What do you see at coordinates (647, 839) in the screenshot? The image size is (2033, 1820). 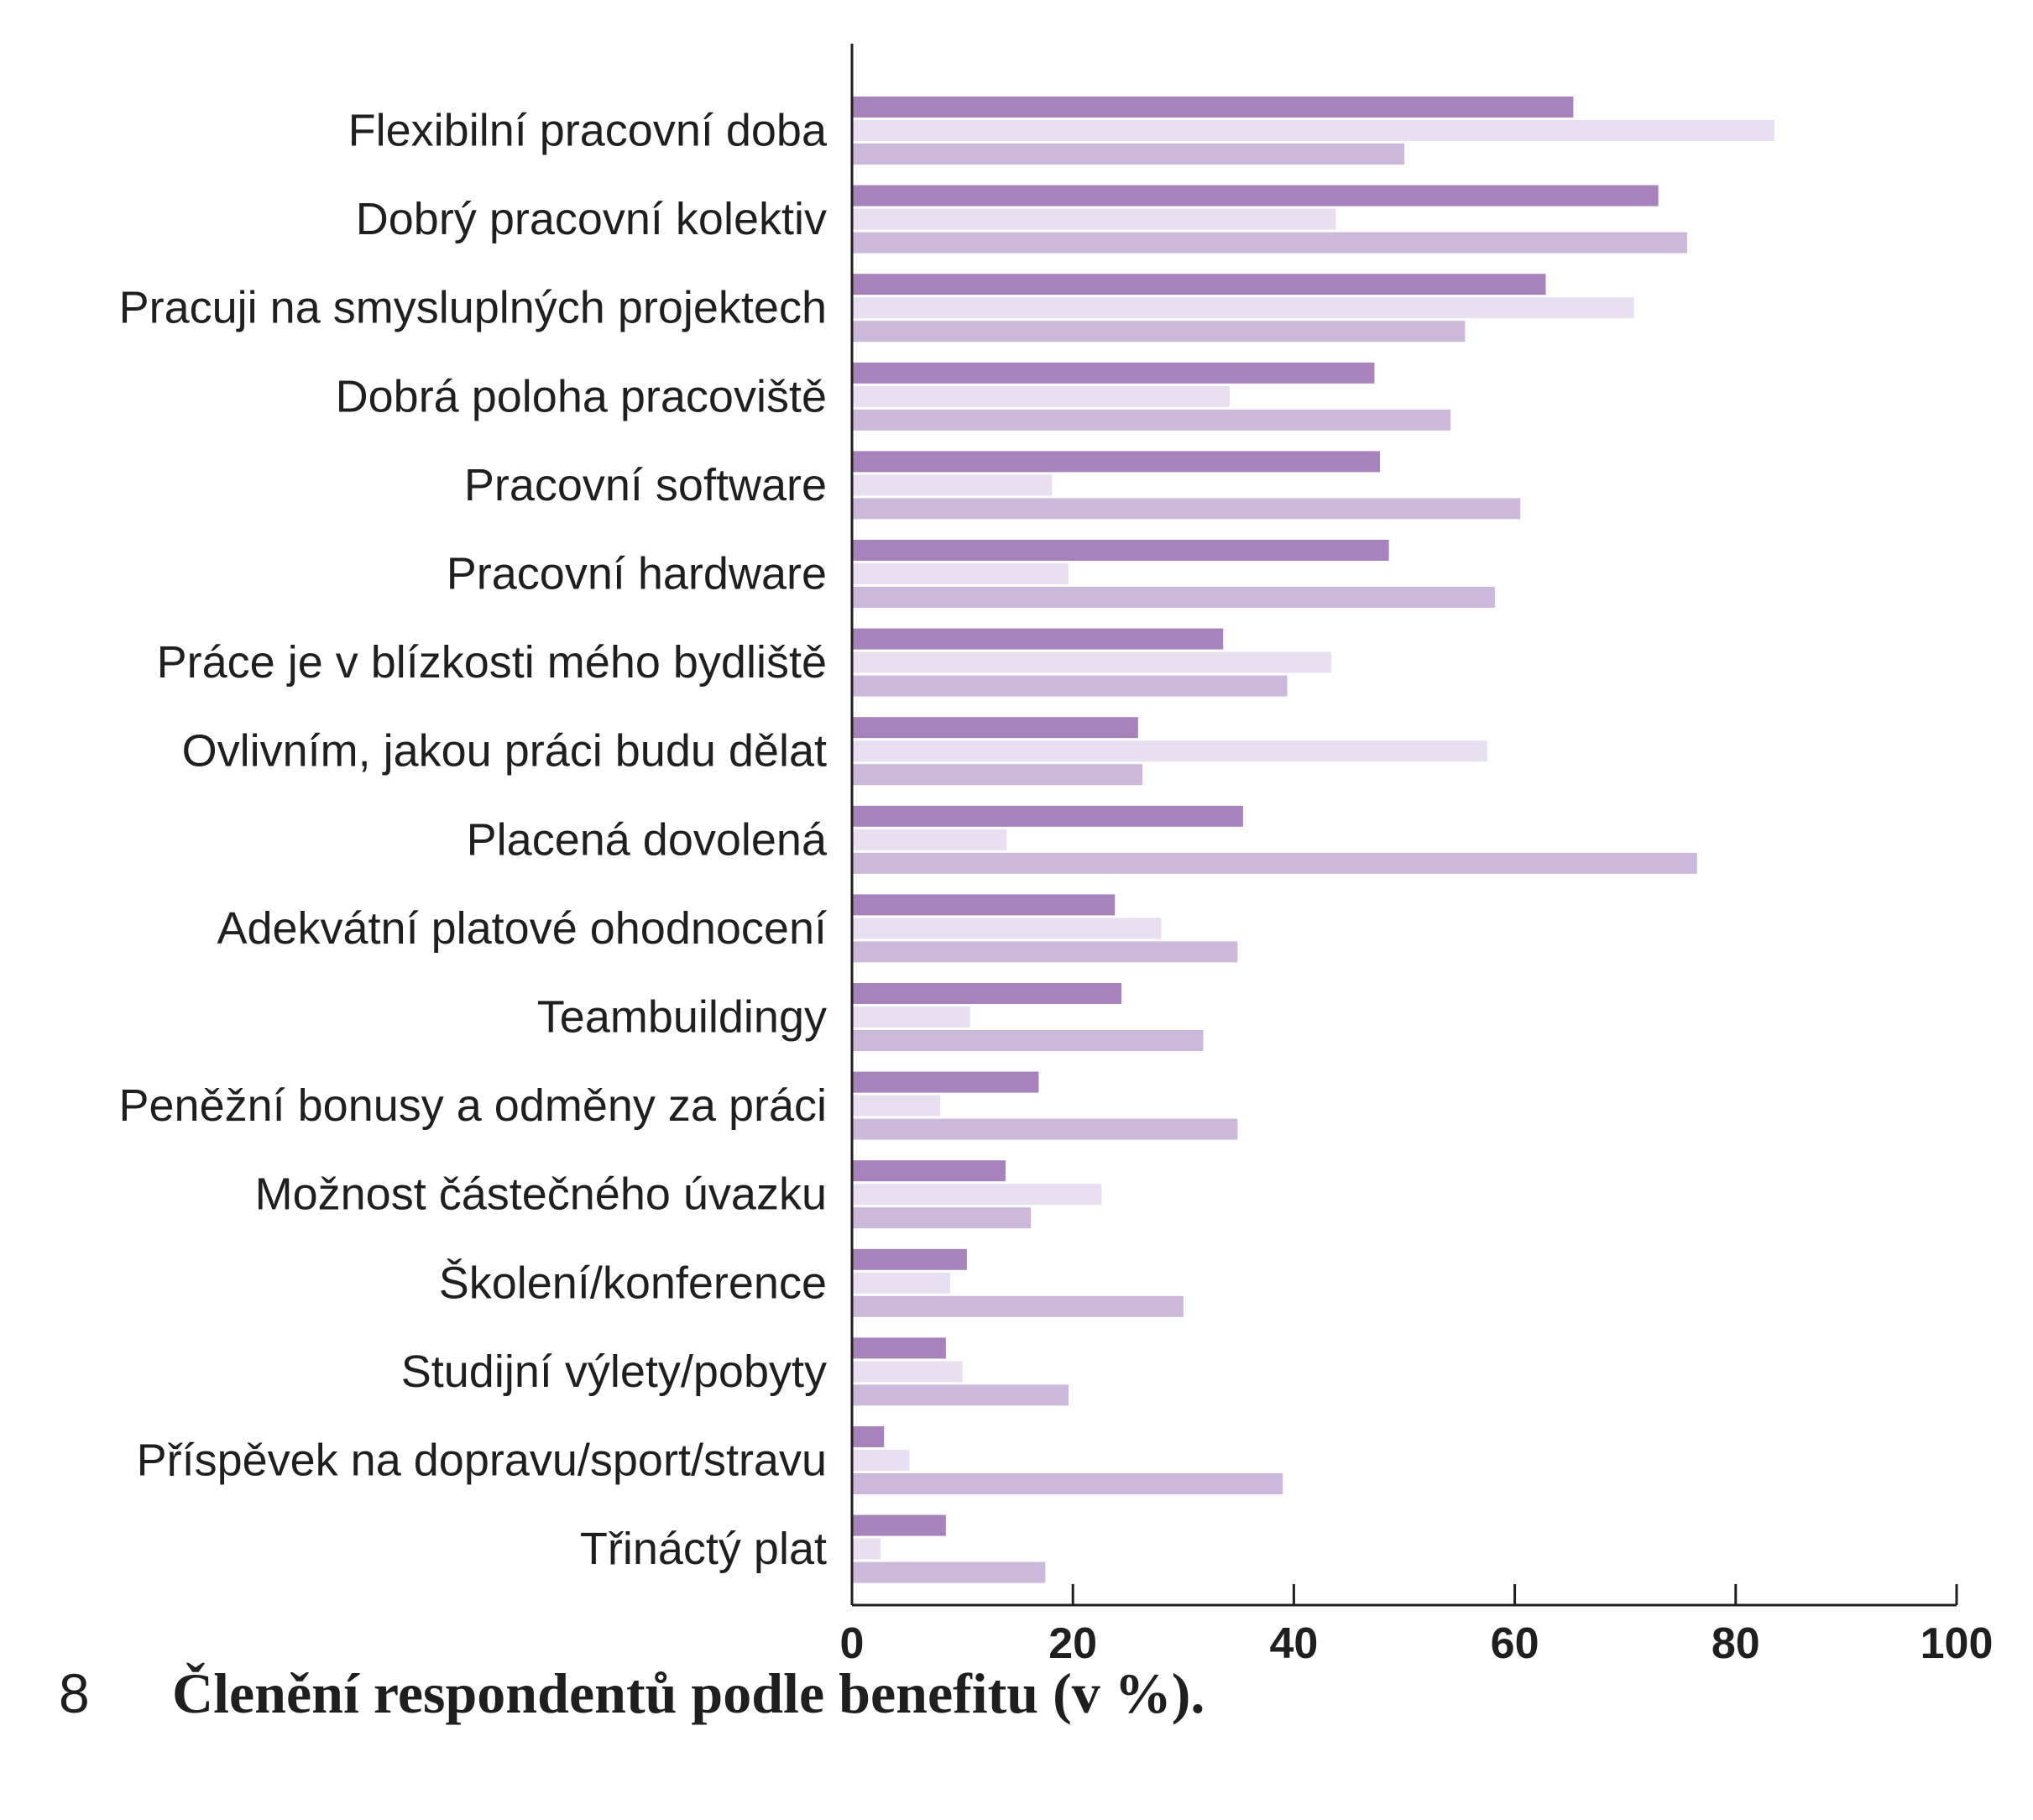 I see `category-label: Placená dovolená` at bounding box center [647, 839].